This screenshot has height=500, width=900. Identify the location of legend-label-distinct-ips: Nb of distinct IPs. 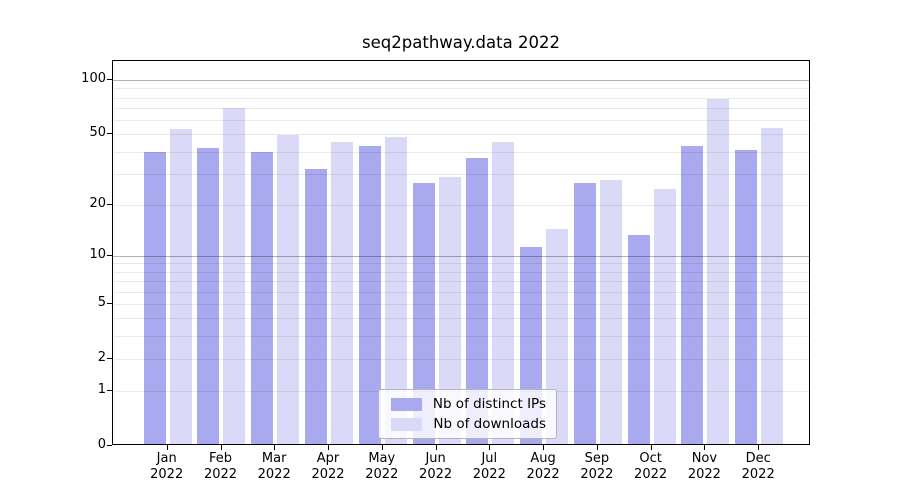
(489, 404).